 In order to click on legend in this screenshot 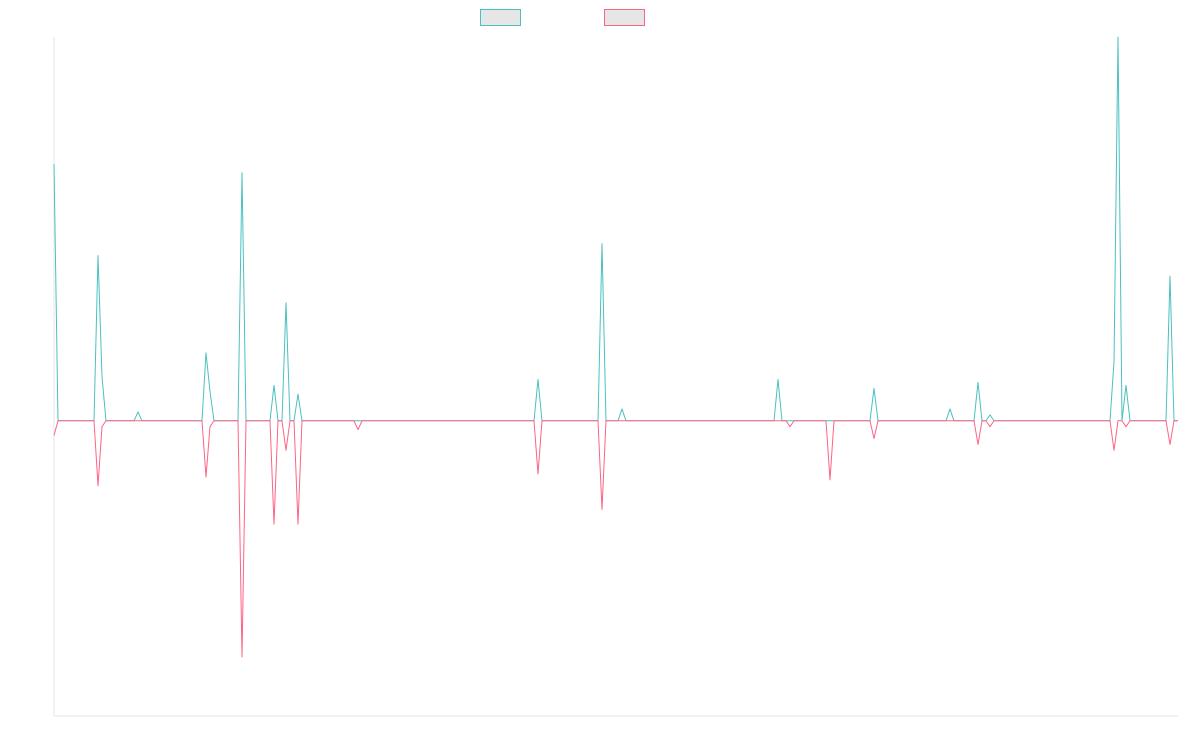, I will do `click(562, 17)`.